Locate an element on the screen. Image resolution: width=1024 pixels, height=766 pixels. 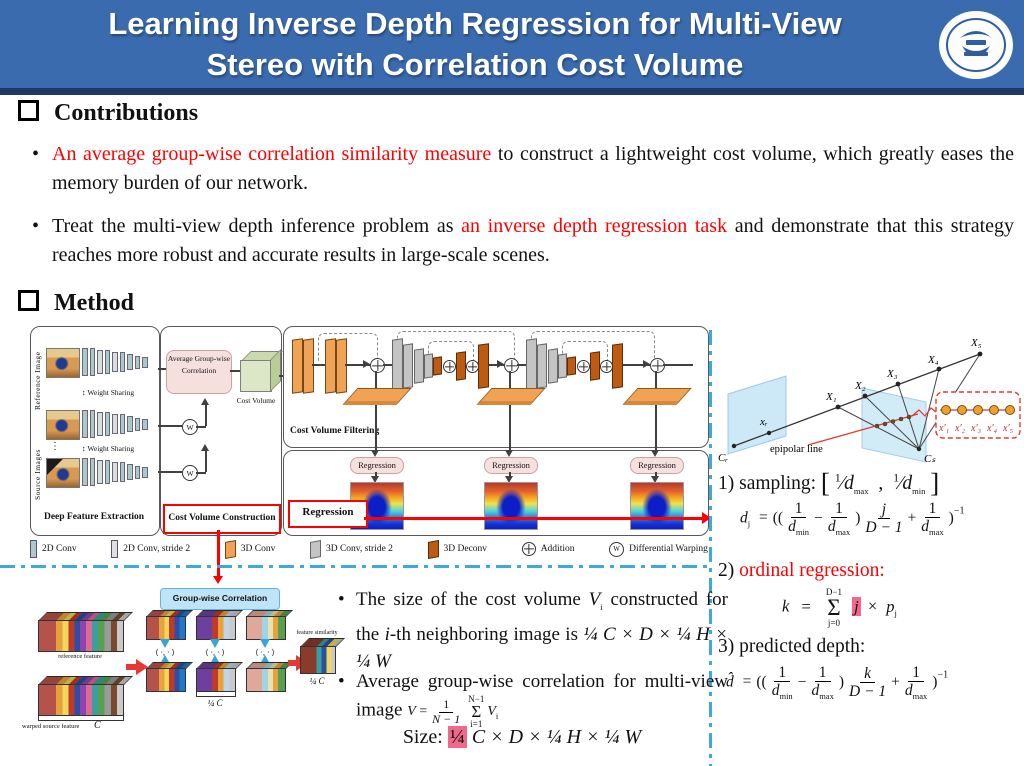
groupwise-correlation-title: Group-wise Correlation is located at coordinates (220, 599).